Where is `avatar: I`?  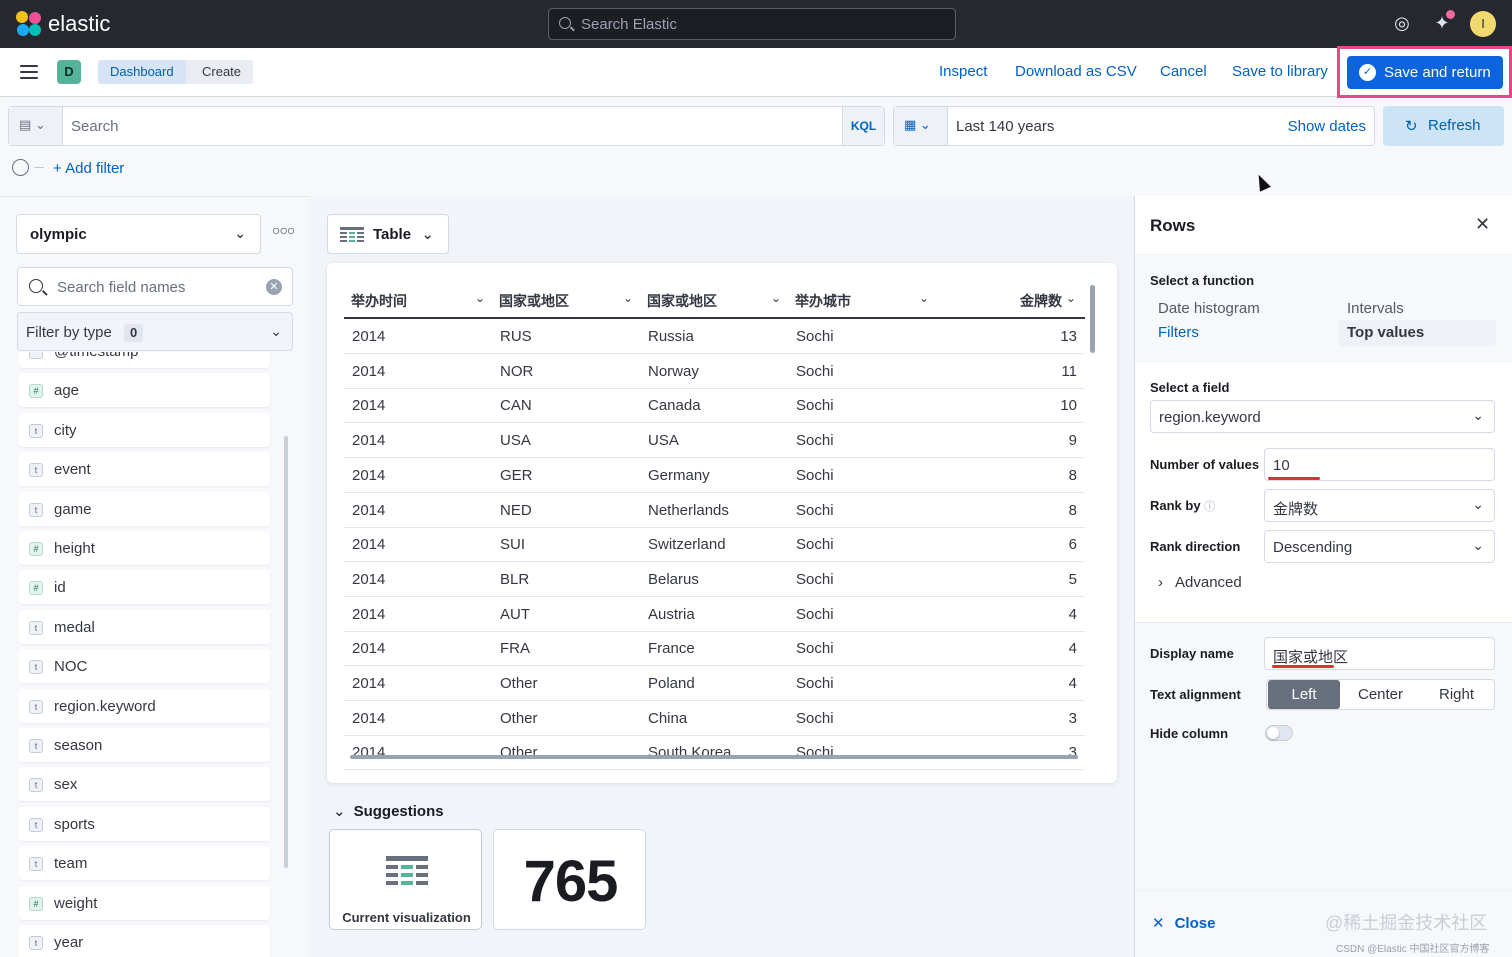
avatar: I is located at coordinates (1483, 24).